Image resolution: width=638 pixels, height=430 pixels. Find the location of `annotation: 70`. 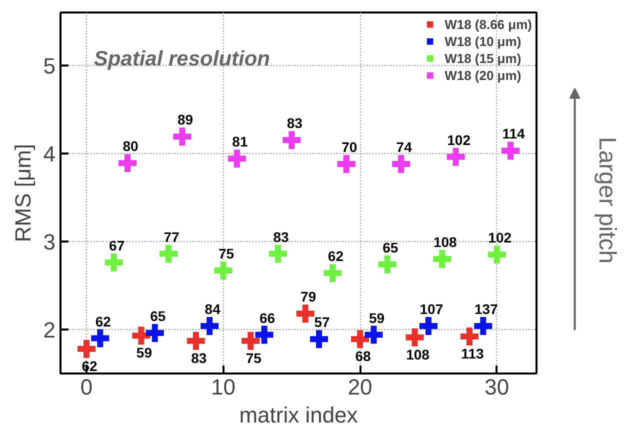

annotation: 70 is located at coordinates (350, 146).